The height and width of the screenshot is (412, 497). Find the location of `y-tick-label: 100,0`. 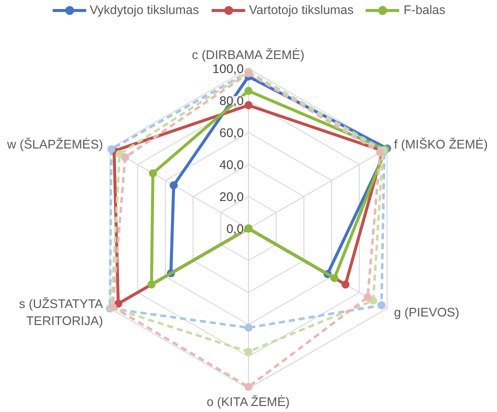

y-tick-label: 100,0 is located at coordinates (228, 69).